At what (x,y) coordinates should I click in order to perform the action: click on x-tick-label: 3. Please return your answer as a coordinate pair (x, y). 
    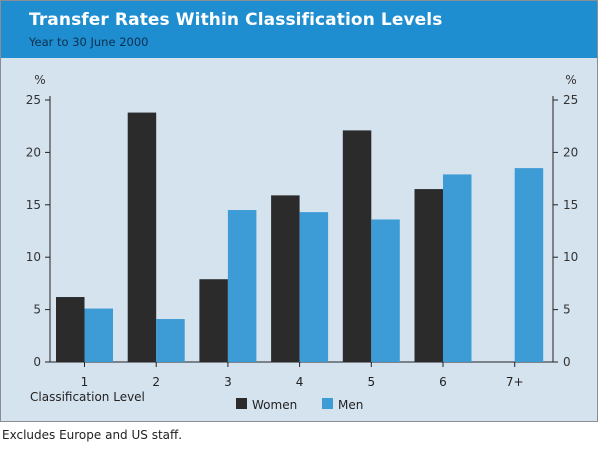
    Looking at the image, I should click on (228, 382).